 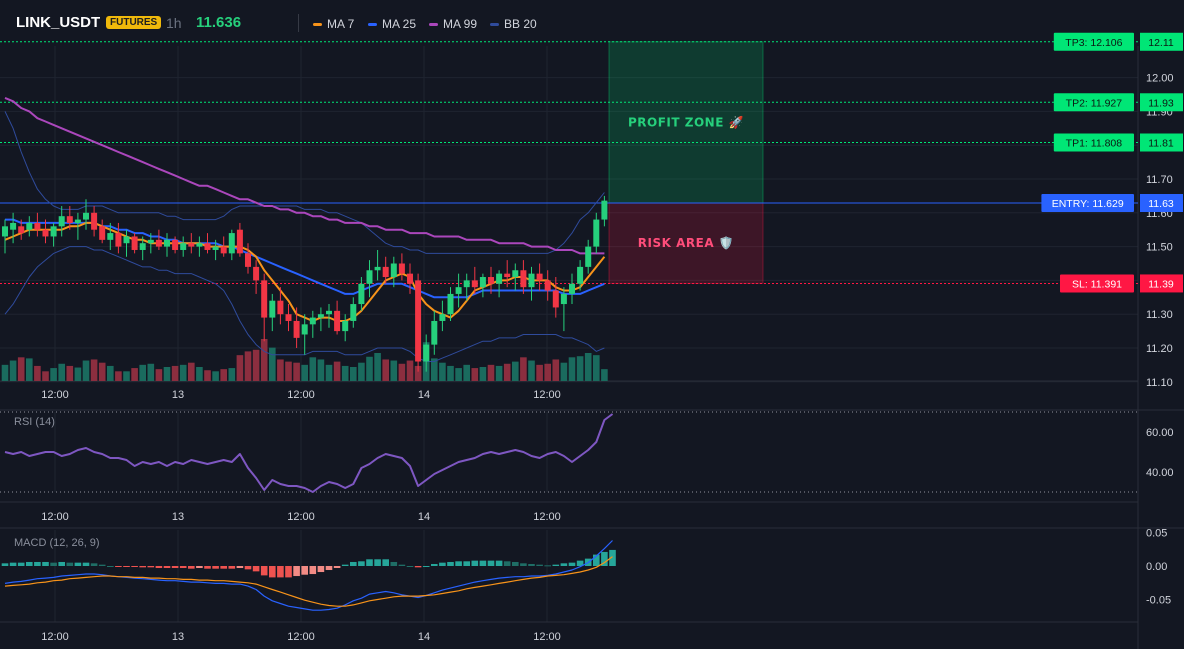 I want to click on level-tag-label: ENTRY: 11.629, so click(x=1088, y=204).